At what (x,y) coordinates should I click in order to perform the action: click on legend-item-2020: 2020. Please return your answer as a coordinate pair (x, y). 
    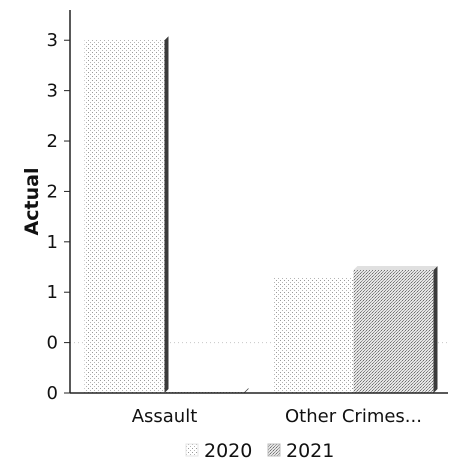
    Looking at the image, I should click on (218, 451).